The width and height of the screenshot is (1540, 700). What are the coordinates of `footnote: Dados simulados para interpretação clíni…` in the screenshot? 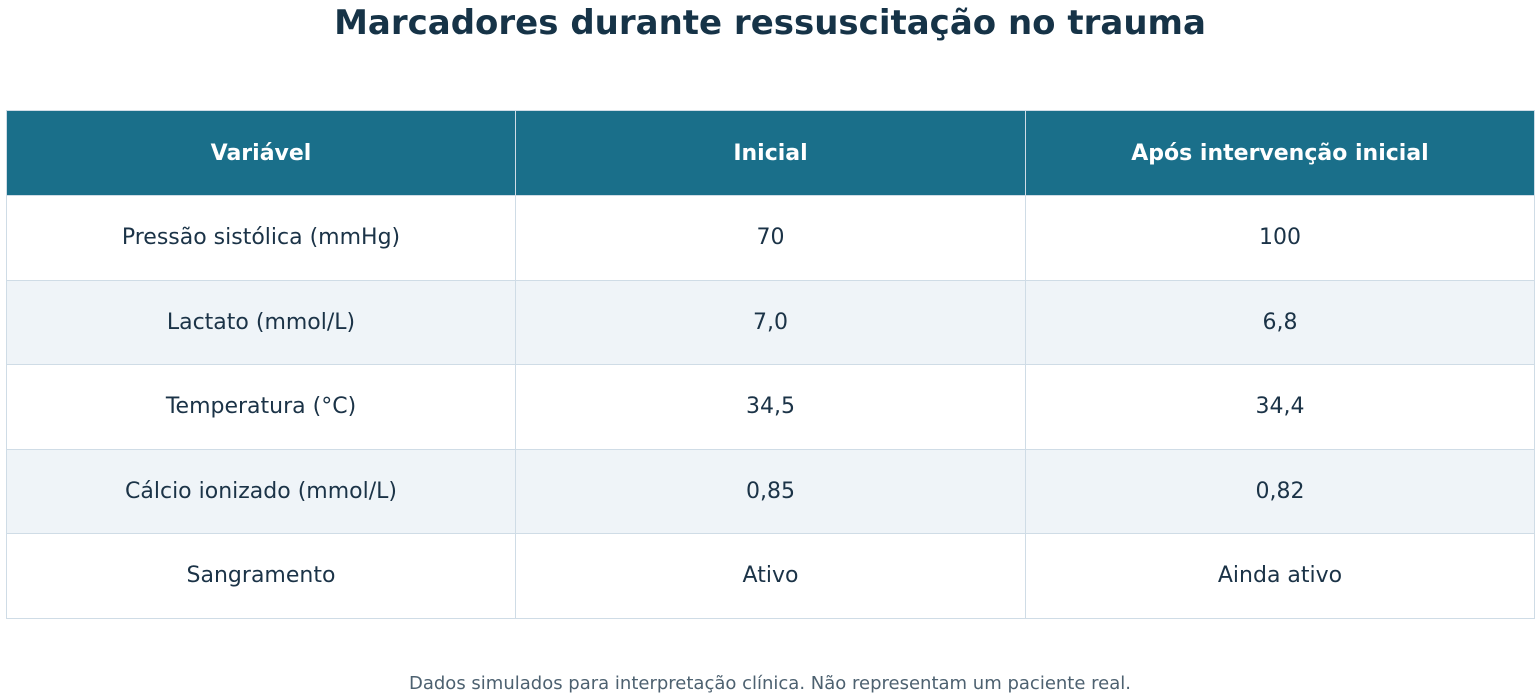 It's located at (769, 683).